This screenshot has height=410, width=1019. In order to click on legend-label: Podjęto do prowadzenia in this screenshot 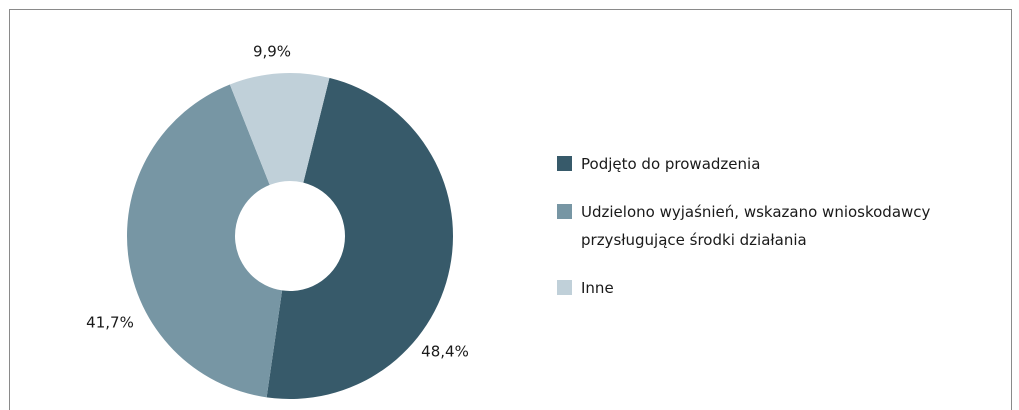, I will do `click(671, 164)`.